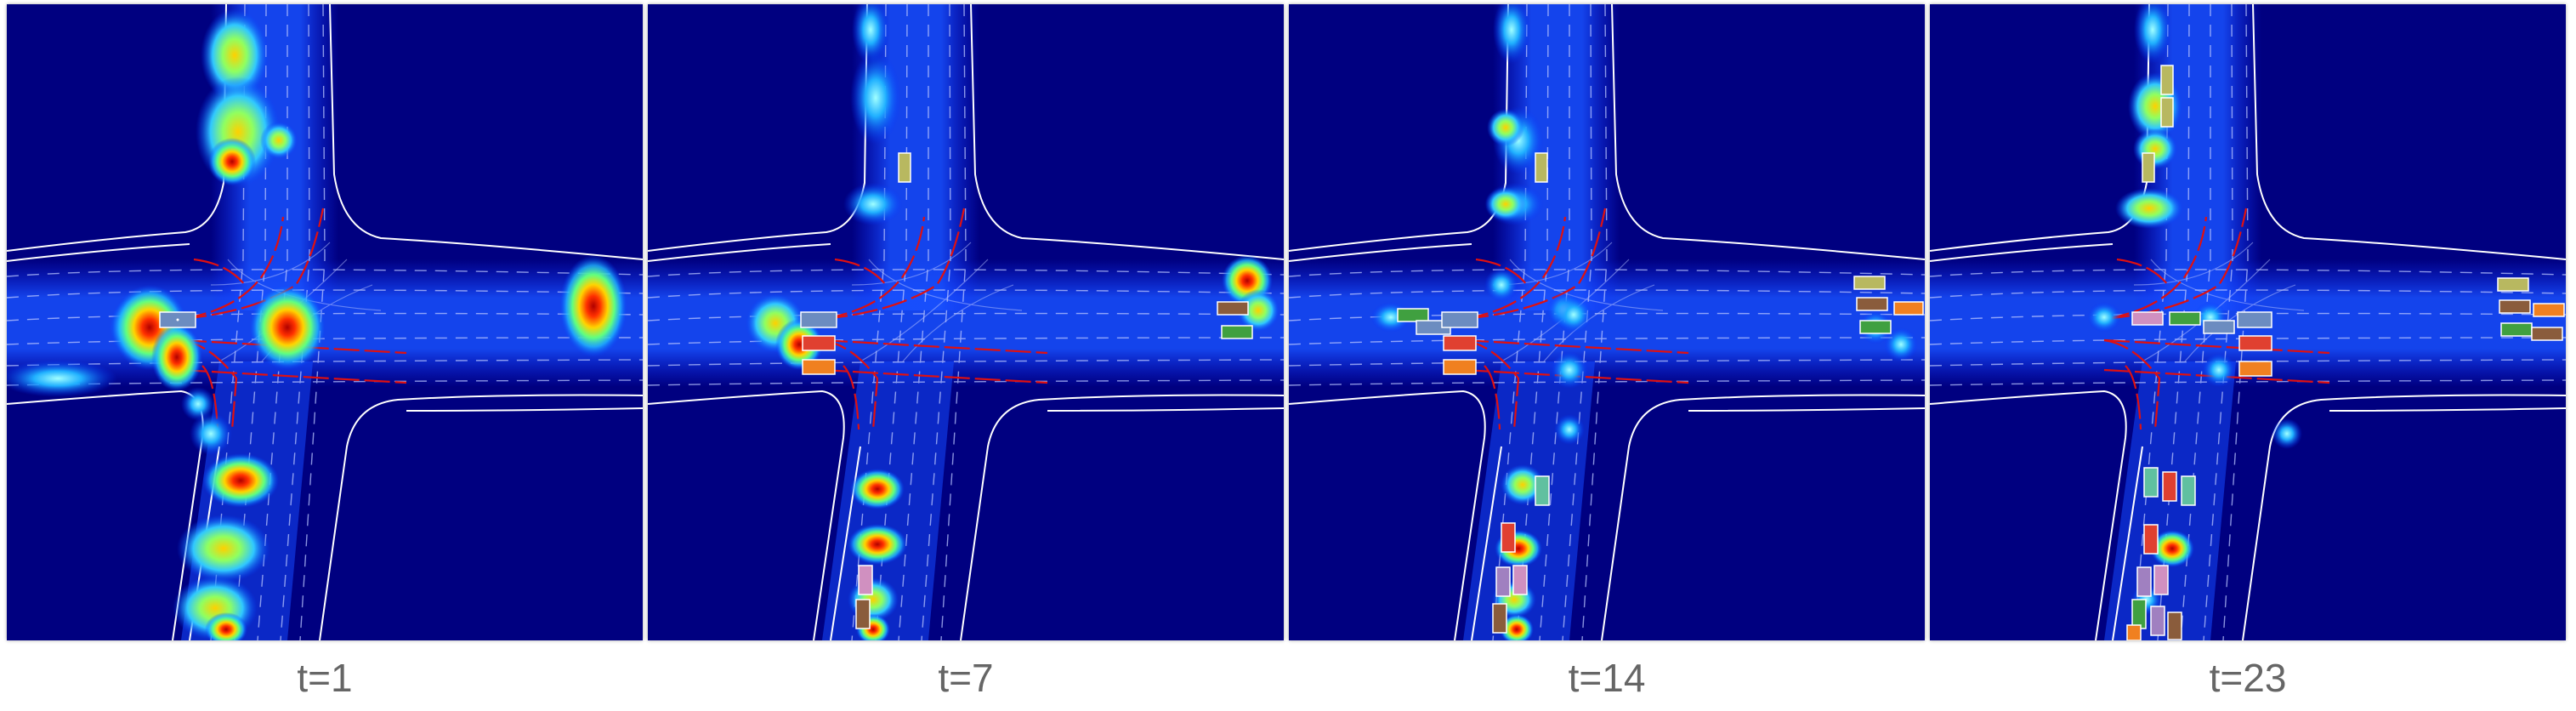 The height and width of the screenshot is (711, 2576). What do you see at coordinates (966, 678) in the screenshot?
I see `panel-label: t=7` at bounding box center [966, 678].